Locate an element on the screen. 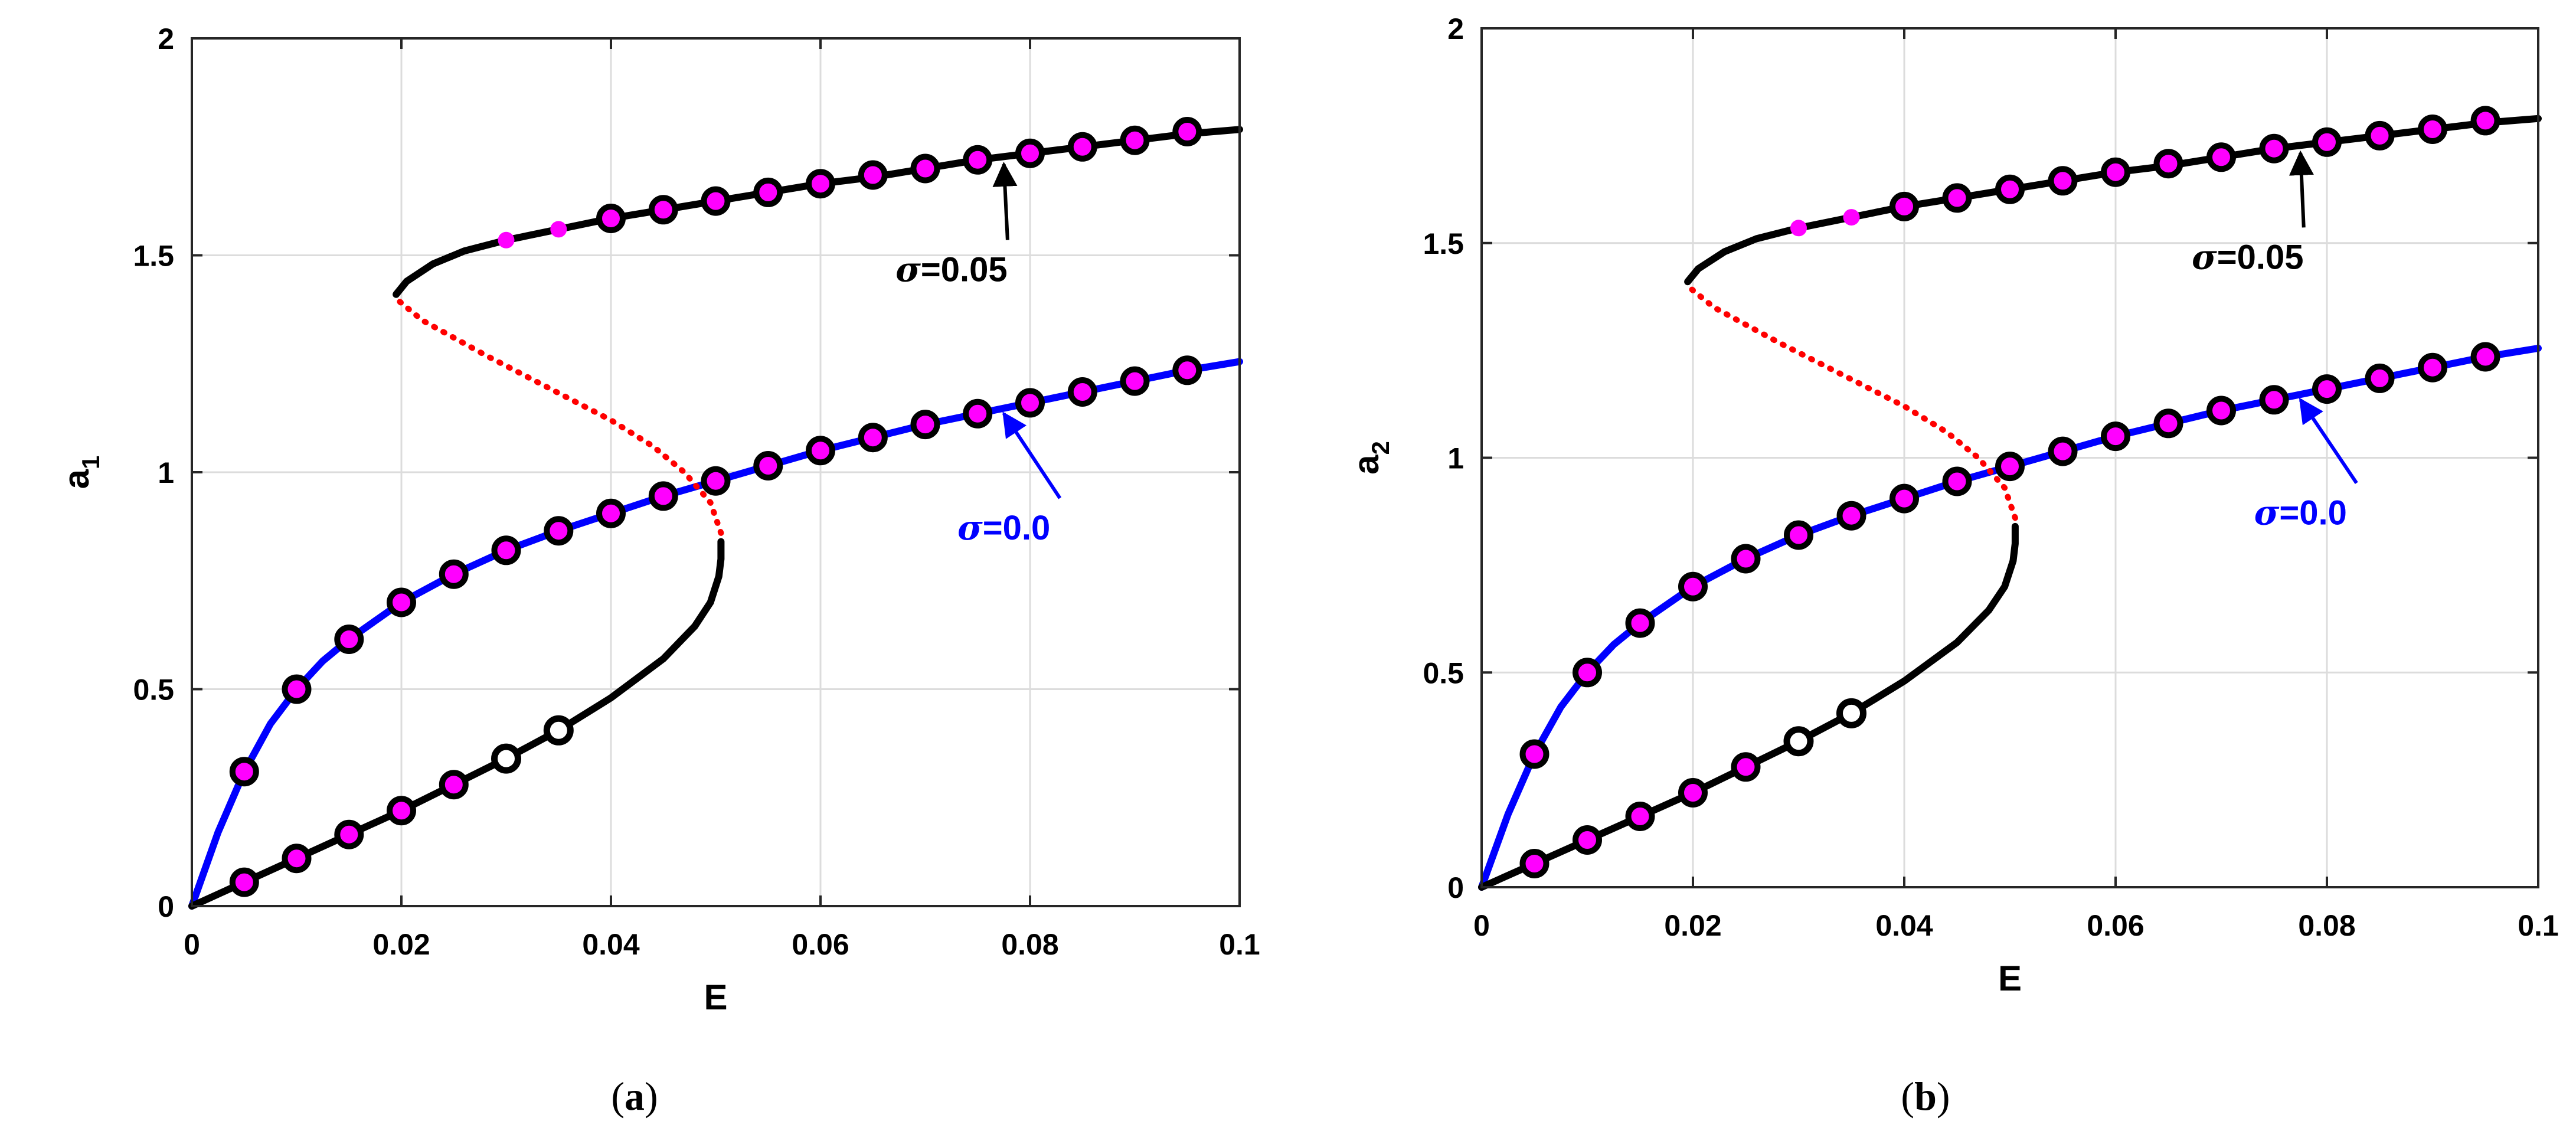  caption-letter: a is located at coordinates (635, 1097).